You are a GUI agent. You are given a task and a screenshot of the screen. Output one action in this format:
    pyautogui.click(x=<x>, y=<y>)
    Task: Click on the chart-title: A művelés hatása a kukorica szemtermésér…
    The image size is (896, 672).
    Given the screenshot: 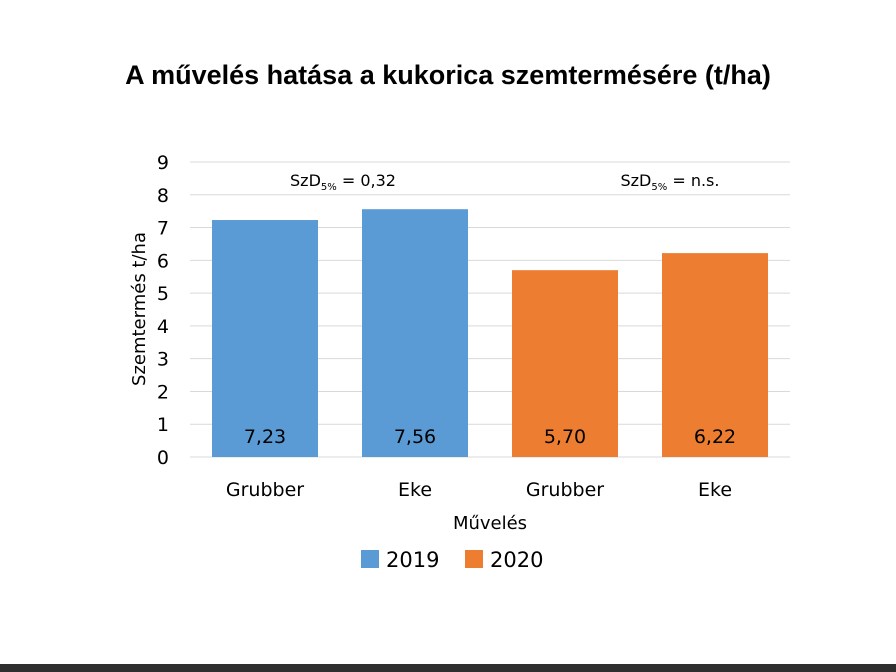 What is the action you would take?
    pyautogui.click(x=448, y=75)
    